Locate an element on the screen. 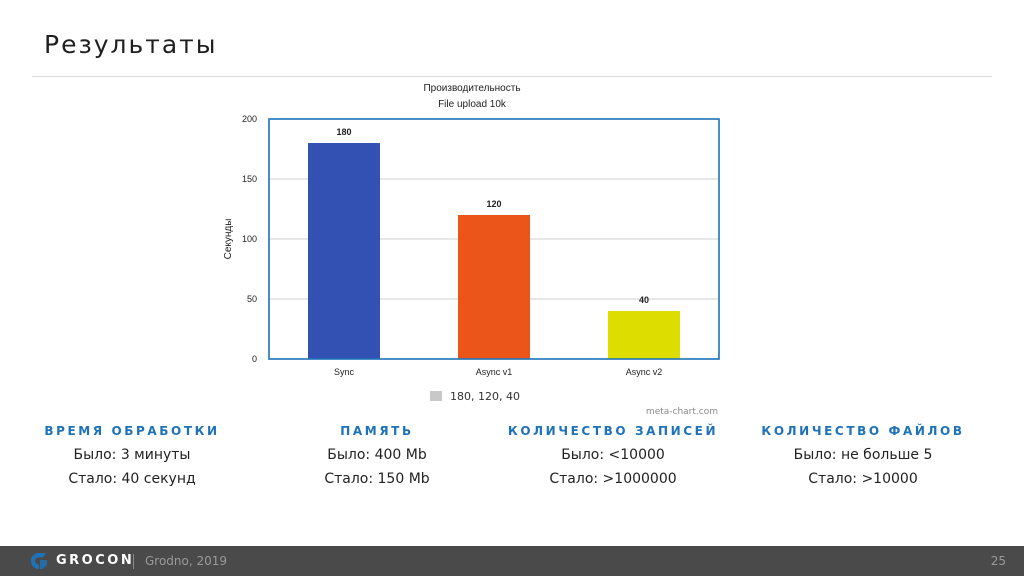 The width and height of the screenshot is (1024, 576). brand-name: GROCON is located at coordinates (95, 560).